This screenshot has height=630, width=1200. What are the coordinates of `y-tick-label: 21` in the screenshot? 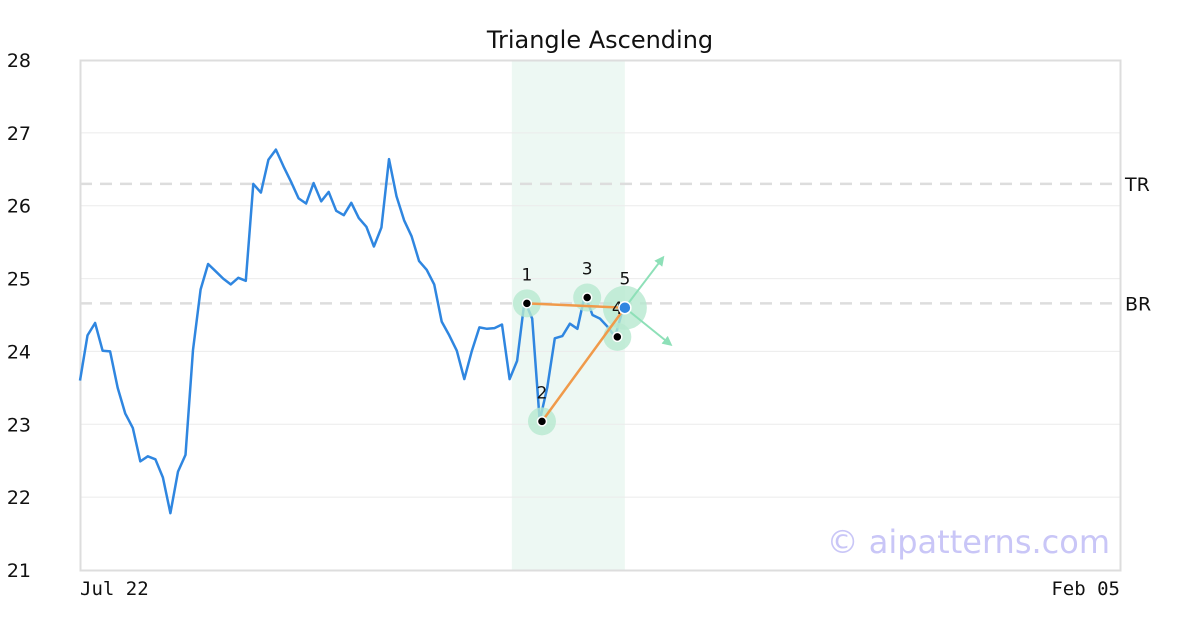 It's located at (19, 571).